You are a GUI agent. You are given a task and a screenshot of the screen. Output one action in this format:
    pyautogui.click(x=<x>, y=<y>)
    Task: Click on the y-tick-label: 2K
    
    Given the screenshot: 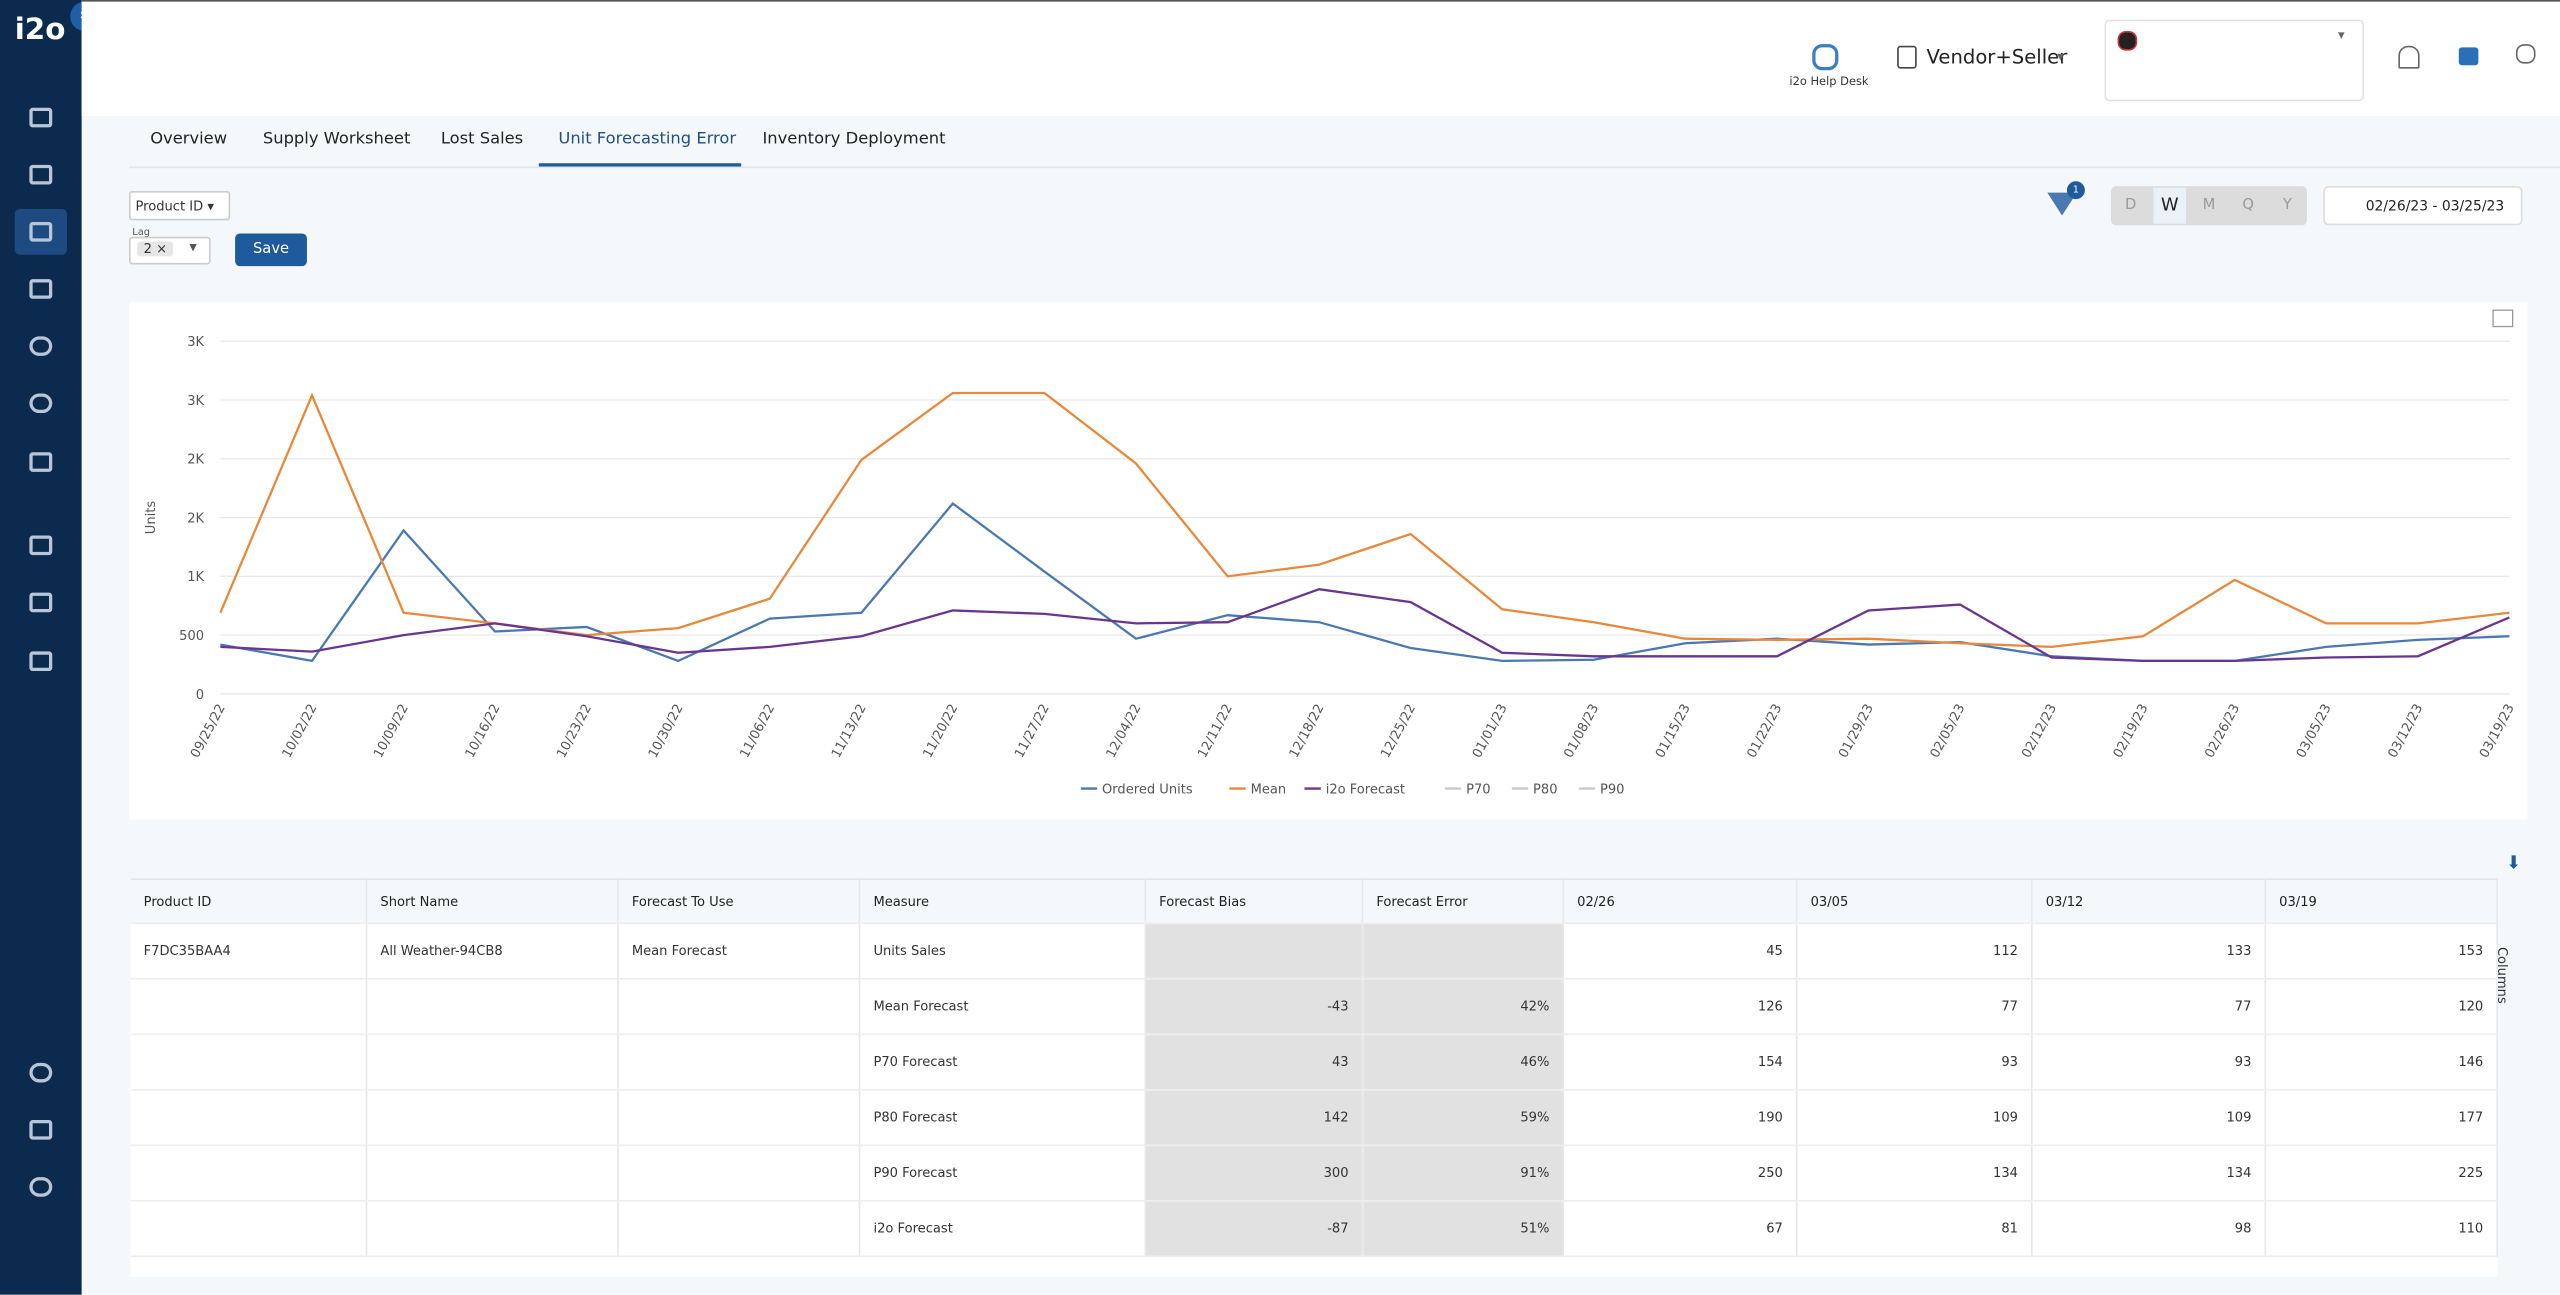 What is the action you would take?
    pyautogui.click(x=195, y=518)
    